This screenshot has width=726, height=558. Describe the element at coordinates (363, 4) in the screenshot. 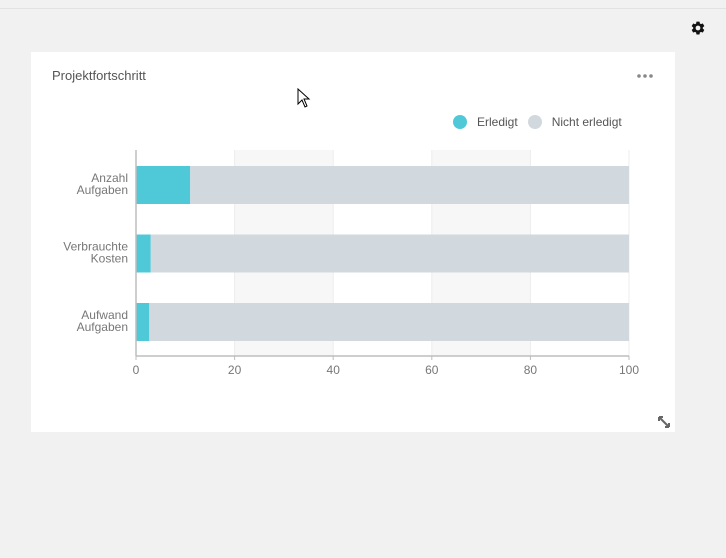

I see `top-bar` at that location.